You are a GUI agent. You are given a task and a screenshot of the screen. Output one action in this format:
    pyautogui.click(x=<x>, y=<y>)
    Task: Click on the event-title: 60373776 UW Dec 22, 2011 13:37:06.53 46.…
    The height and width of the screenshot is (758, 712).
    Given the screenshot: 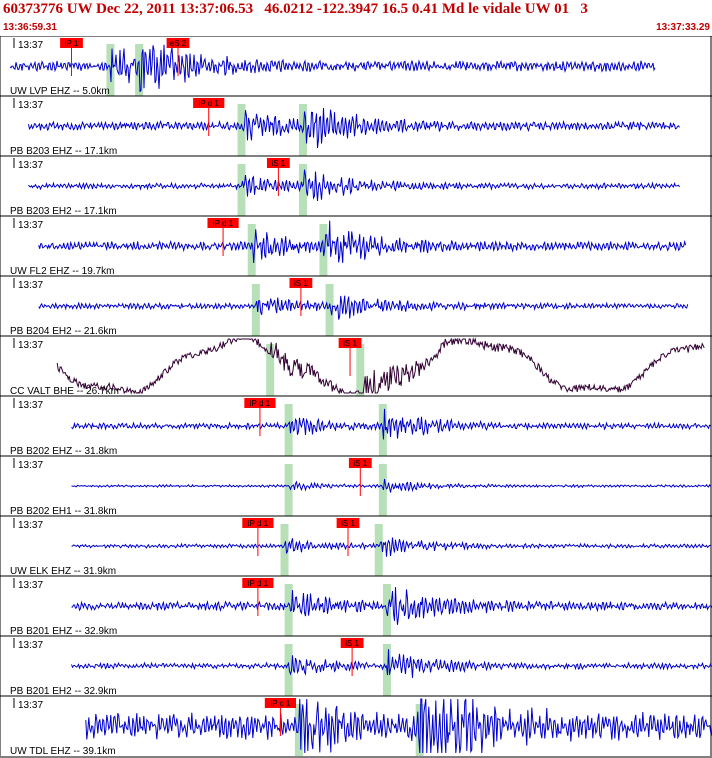 What is the action you would take?
    pyautogui.click(x=295, y=9)
    